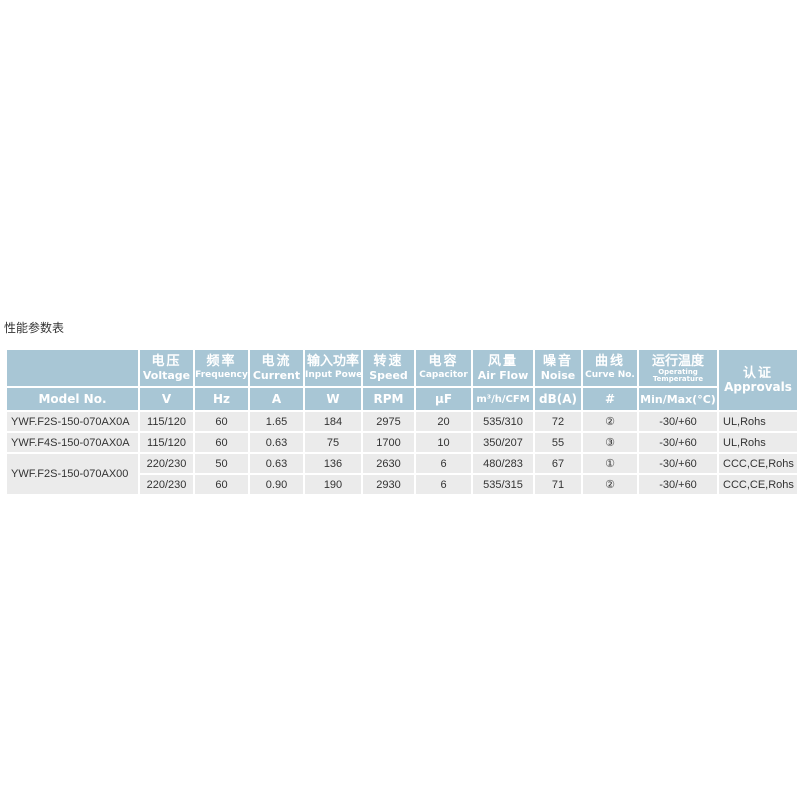 Image resolution: width=800 pixels, height=800 pixels. I want to click on cell-air-flow: 535/310, so click(503, 421).